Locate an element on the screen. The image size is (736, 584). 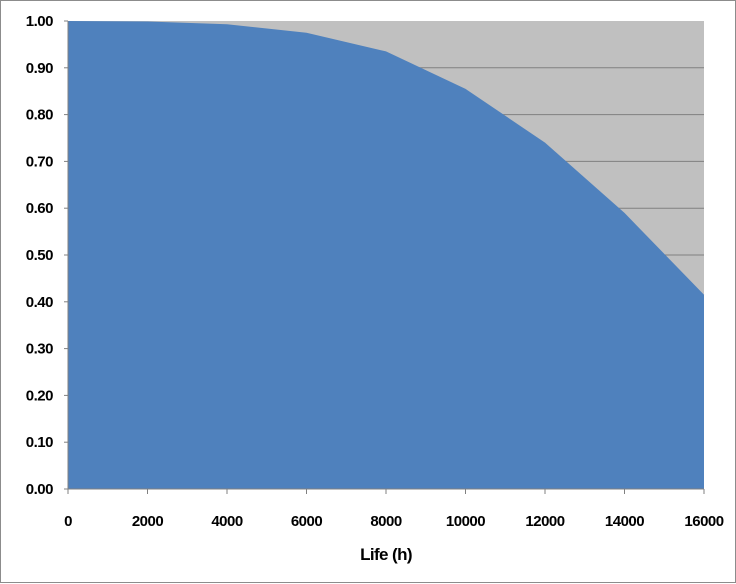
y-tick-label-0-50: 0.50 is located at coordinates (39, 255).